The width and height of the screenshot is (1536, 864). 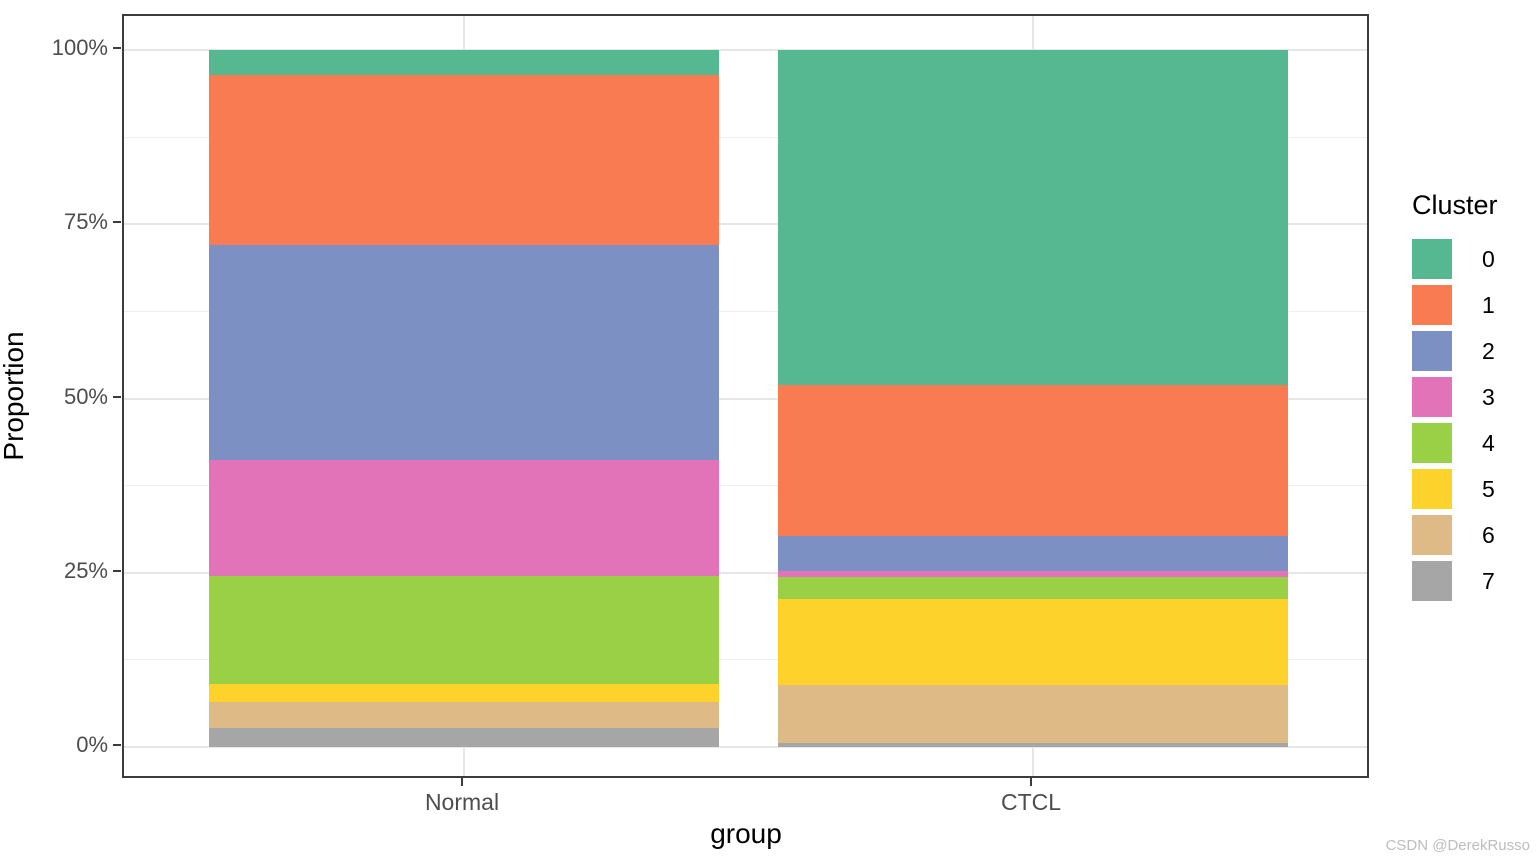 What do you see at coordinates (79, 47) in the screenshot?
I see `y-tick-label: 100%` at bounding box center [79, 47].